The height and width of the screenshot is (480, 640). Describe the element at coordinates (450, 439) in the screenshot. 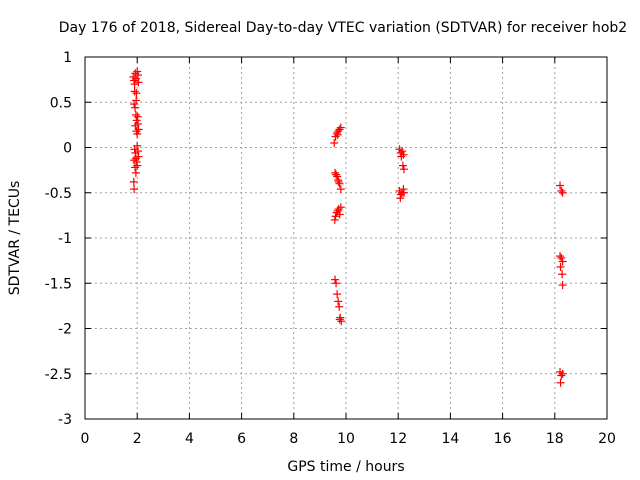

I see `x-tick-label: 14` at that location.